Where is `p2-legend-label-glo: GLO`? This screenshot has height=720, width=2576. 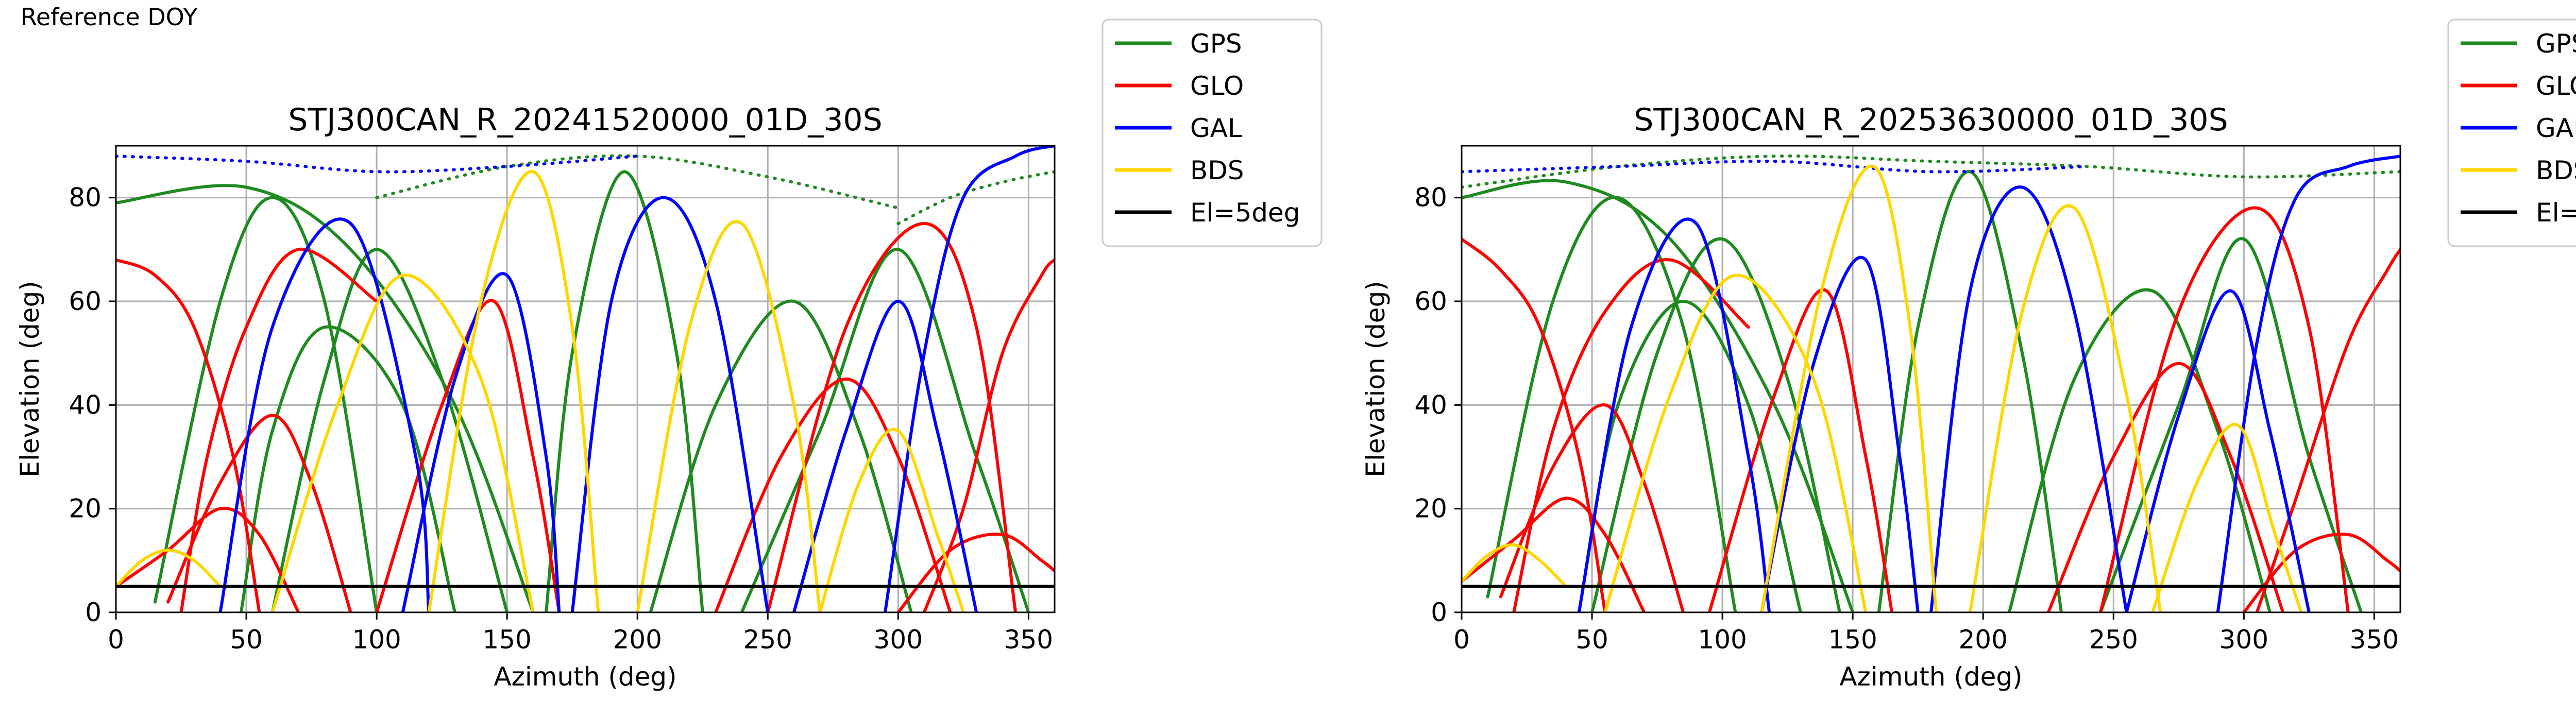 p2-legend-label-glo: GLO is located at coordinates (2556, 86).